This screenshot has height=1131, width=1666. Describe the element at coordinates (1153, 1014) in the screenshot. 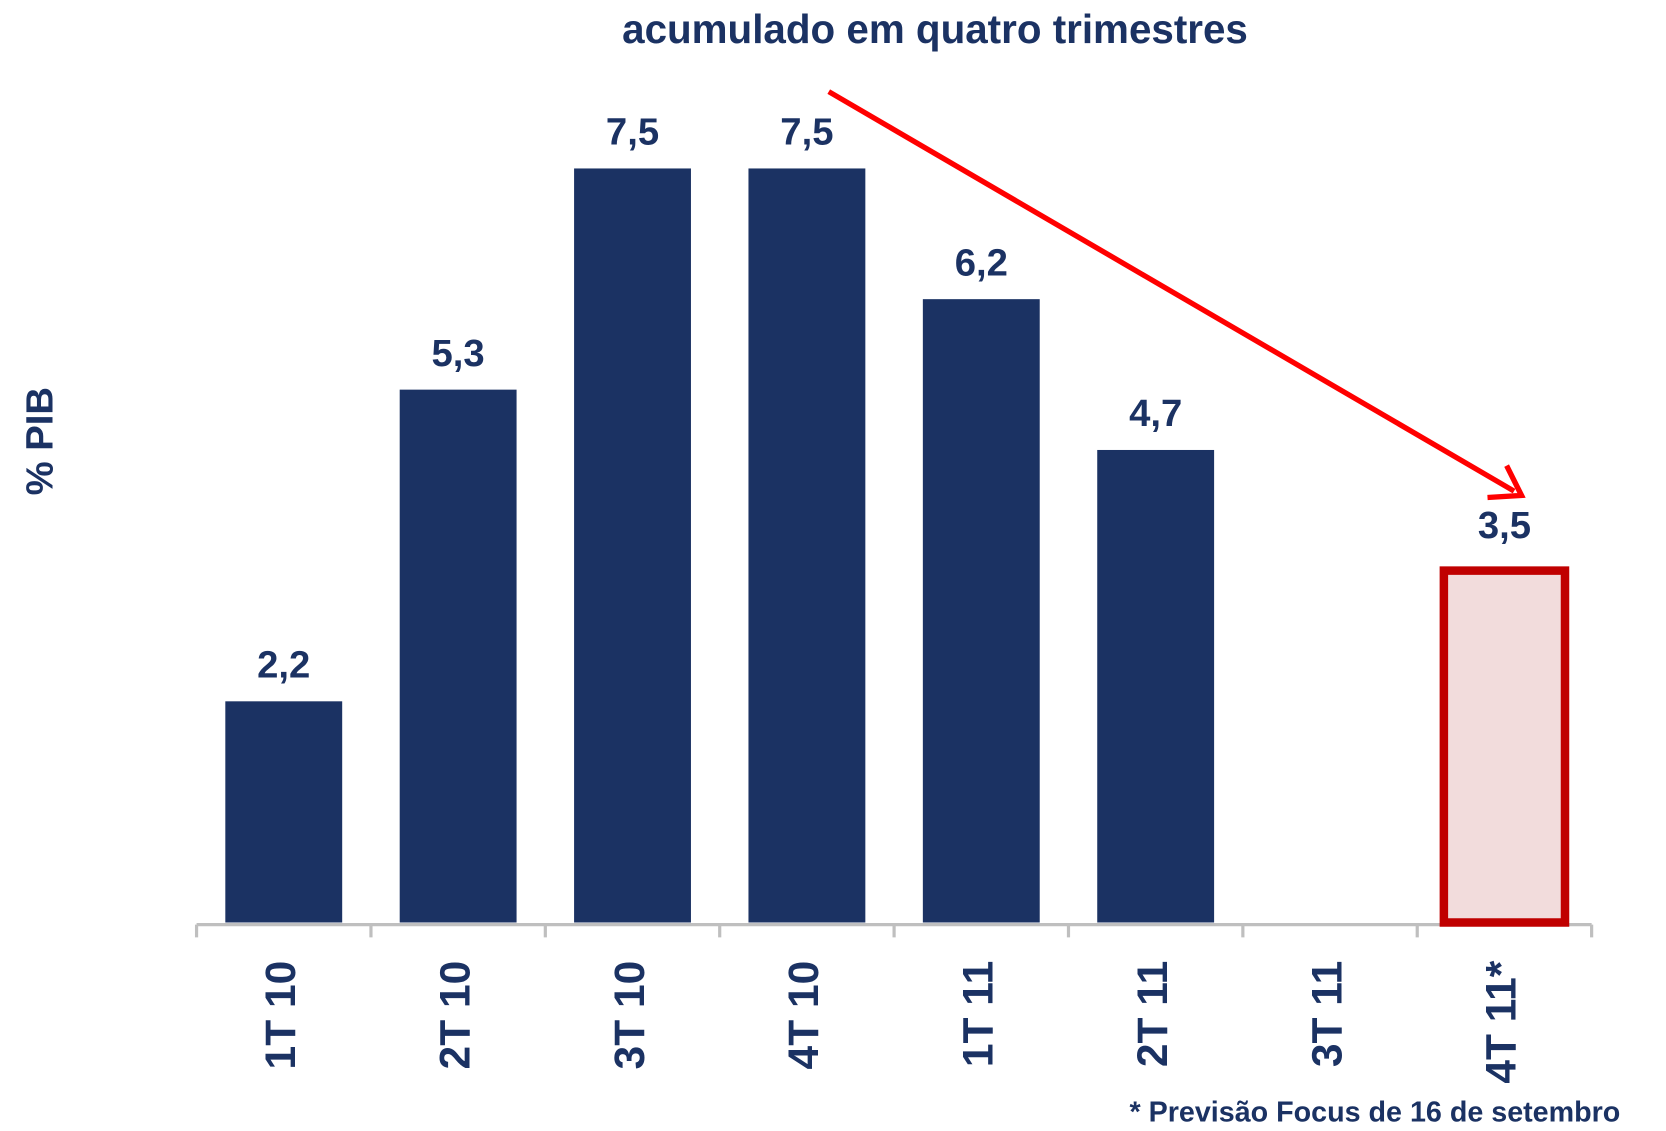

I see `x-tick-label: 2T 11` at that location.